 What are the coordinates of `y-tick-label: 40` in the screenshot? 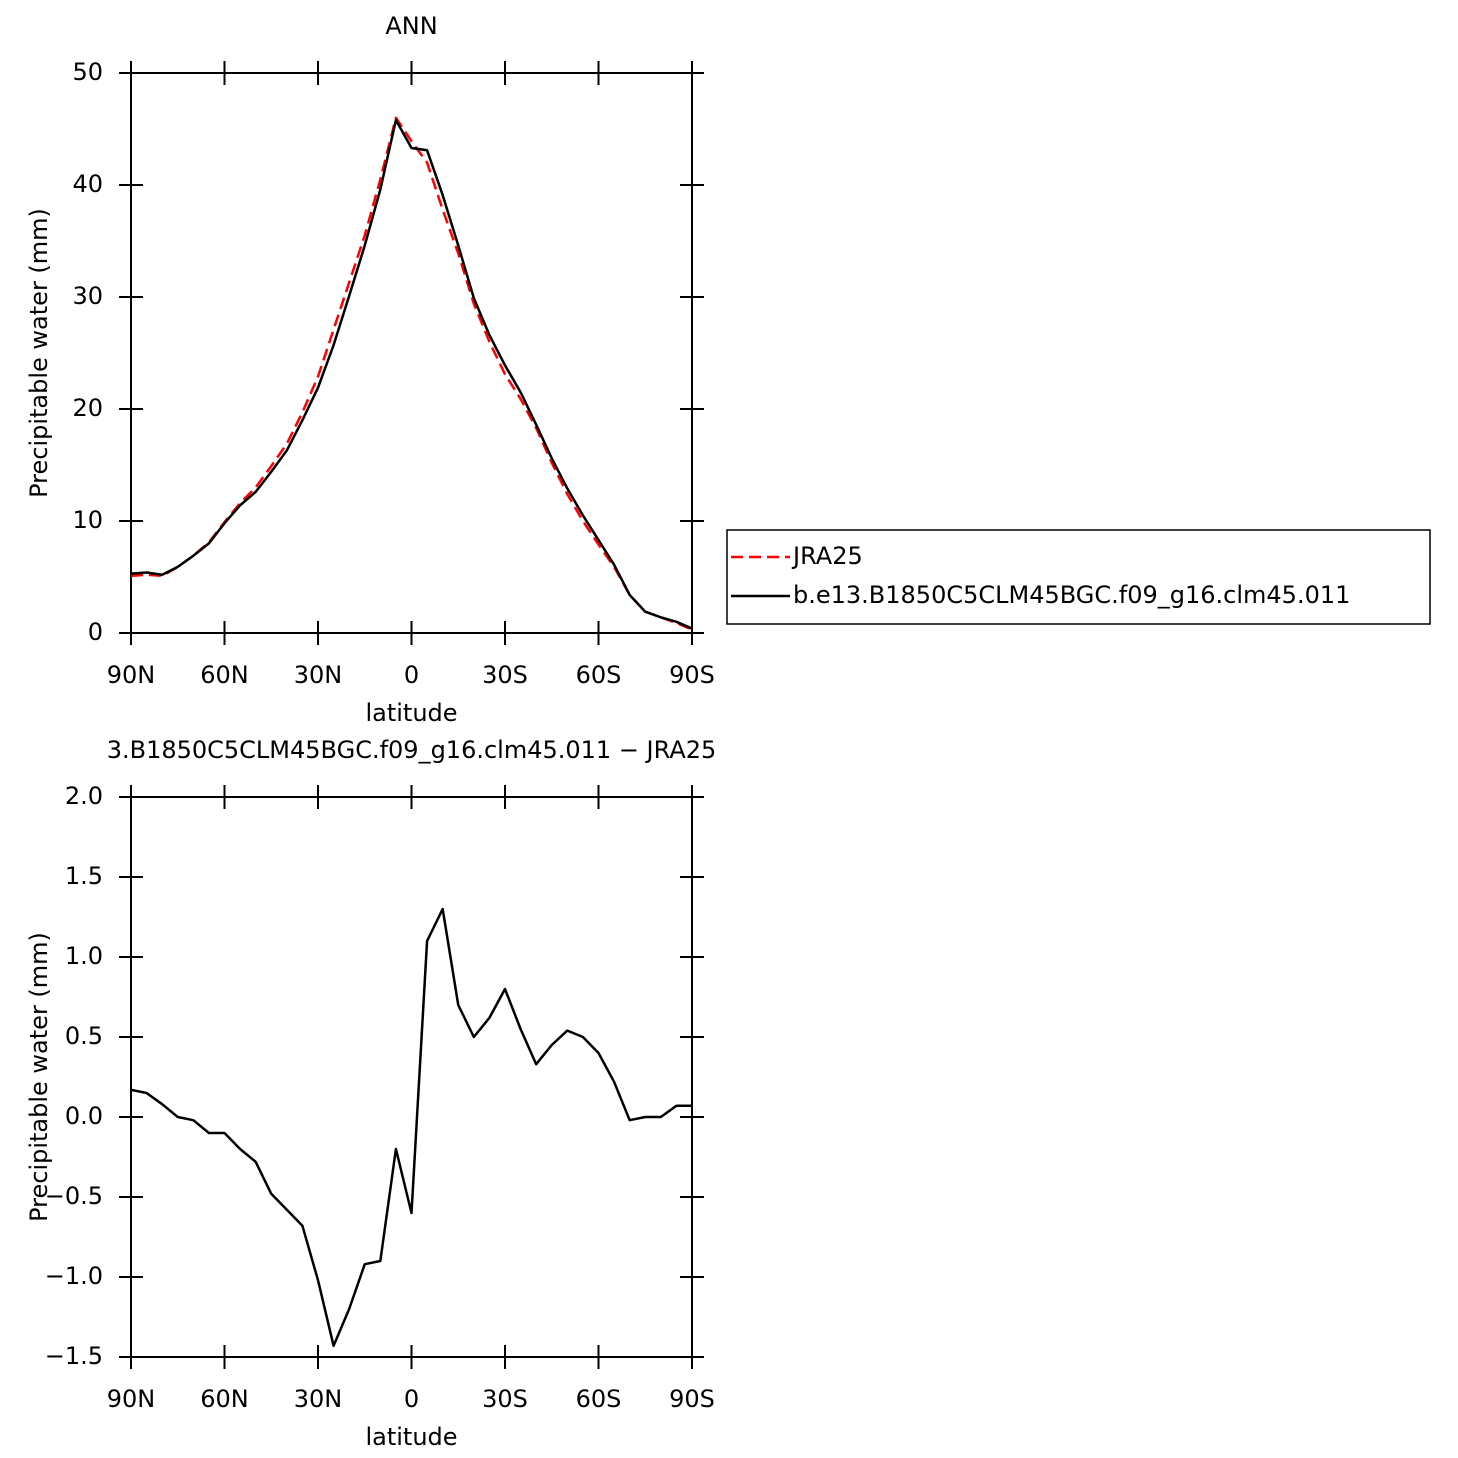 It's located at (87, 184).